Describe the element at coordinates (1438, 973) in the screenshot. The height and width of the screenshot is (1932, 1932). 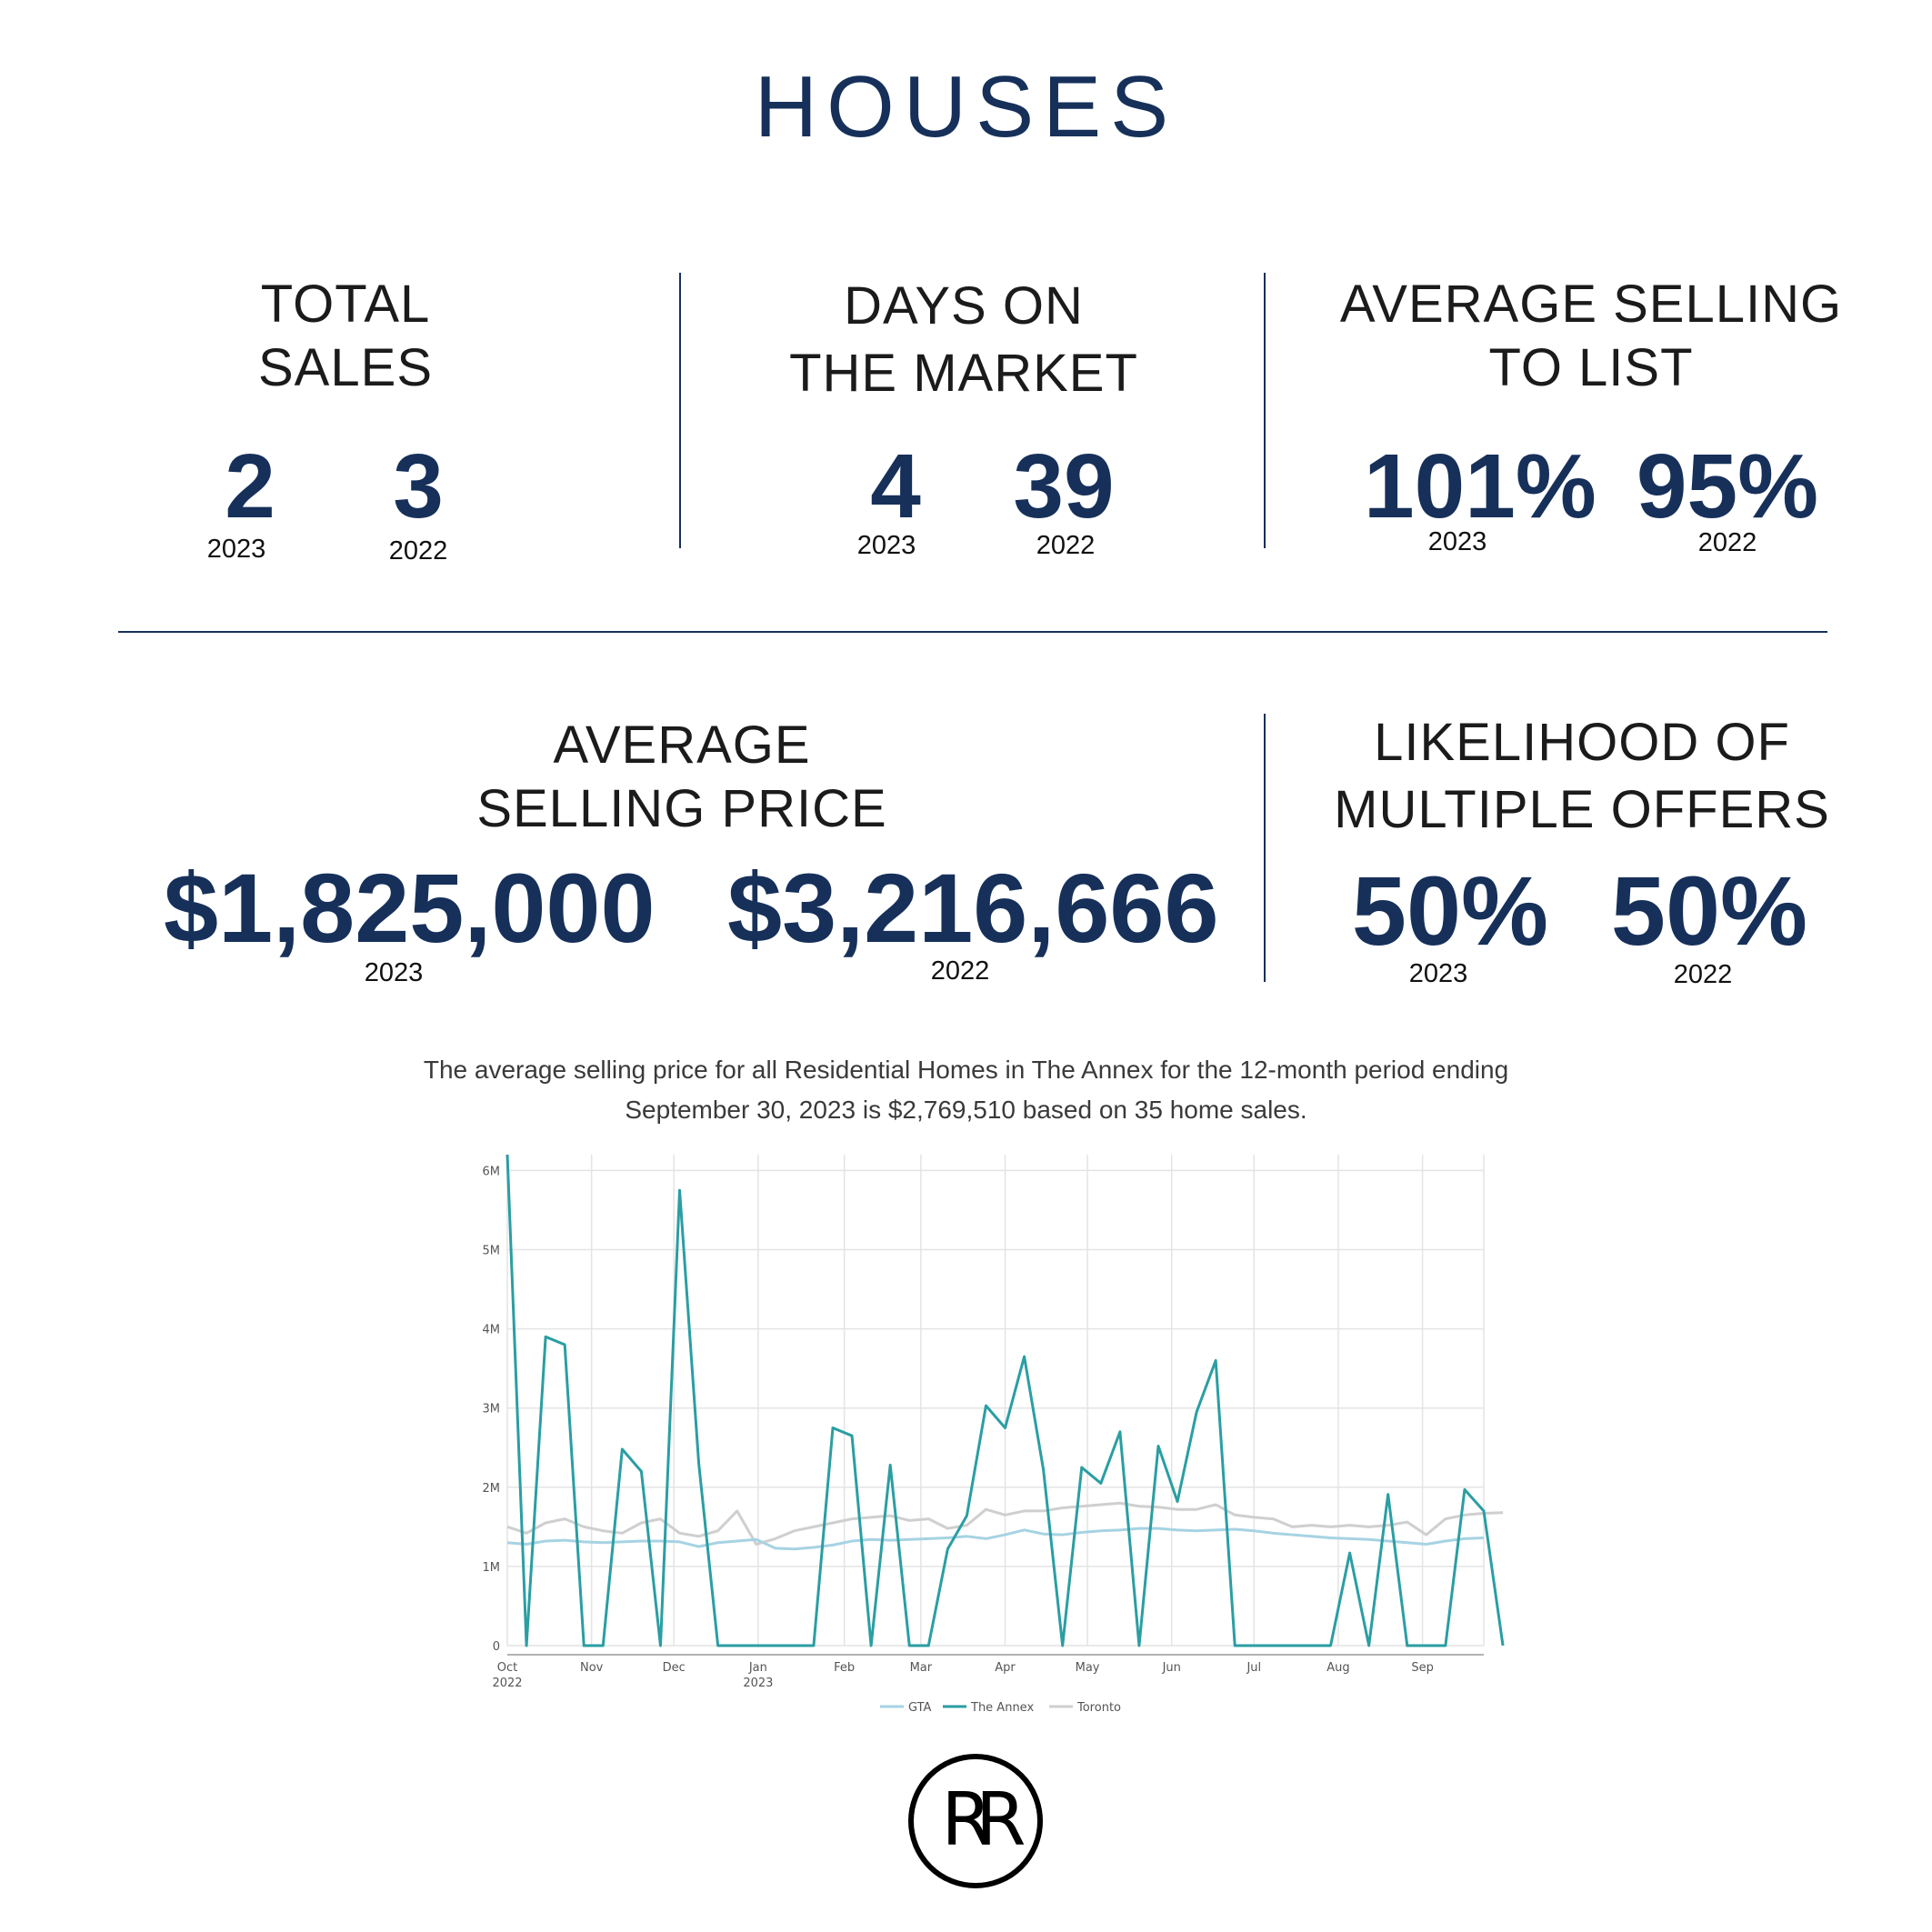
I see `multiple-offers-2023-year: 2023` at that location.